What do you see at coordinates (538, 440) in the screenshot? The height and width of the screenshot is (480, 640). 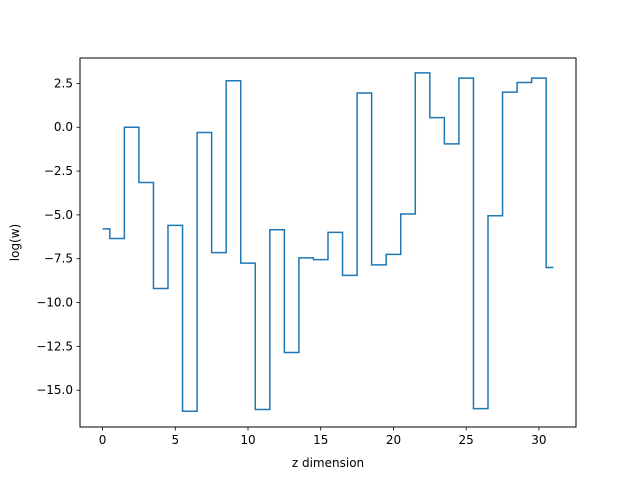 I see `x-tick-label: 30` at bounding box center [538, 440].